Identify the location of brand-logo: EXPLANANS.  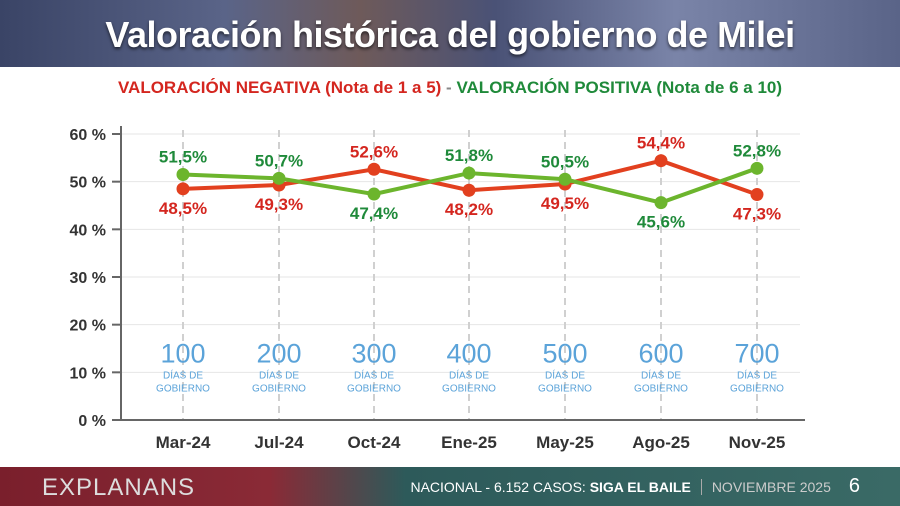
(119, 487).